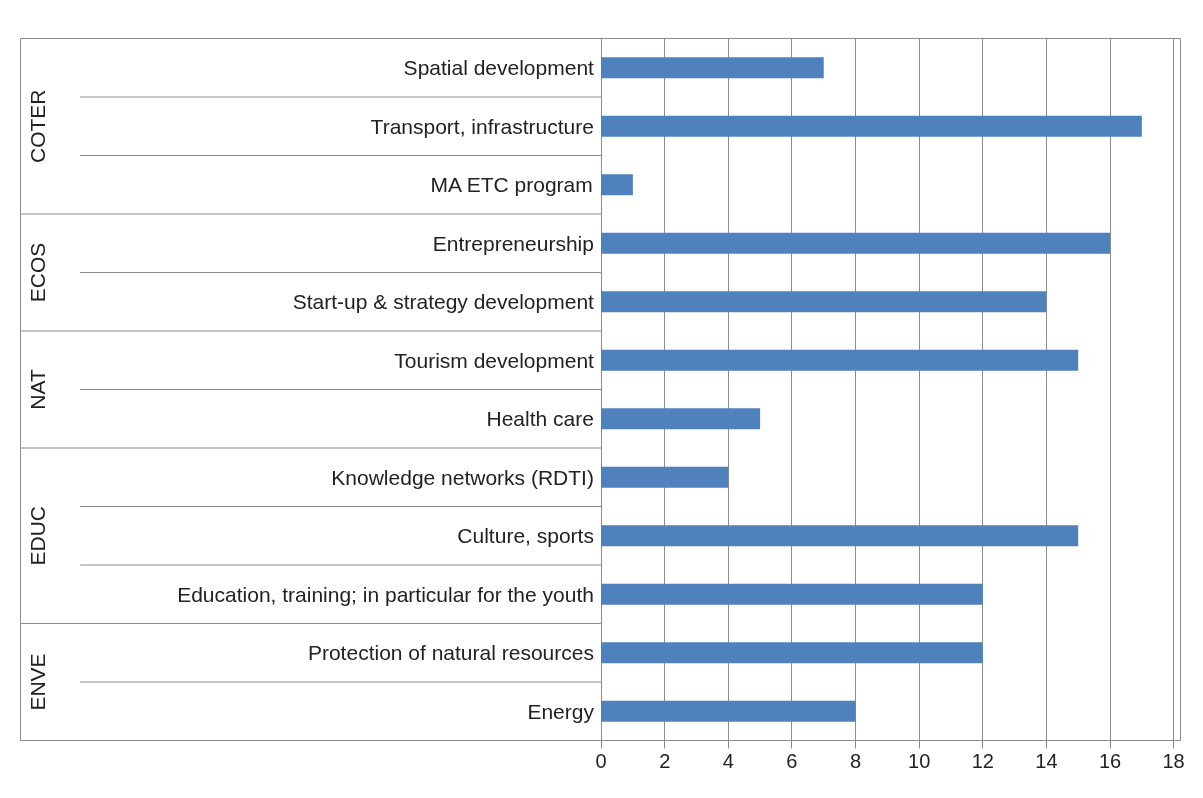  I want to click on x-tick-label: 18, so click(1173, 760).